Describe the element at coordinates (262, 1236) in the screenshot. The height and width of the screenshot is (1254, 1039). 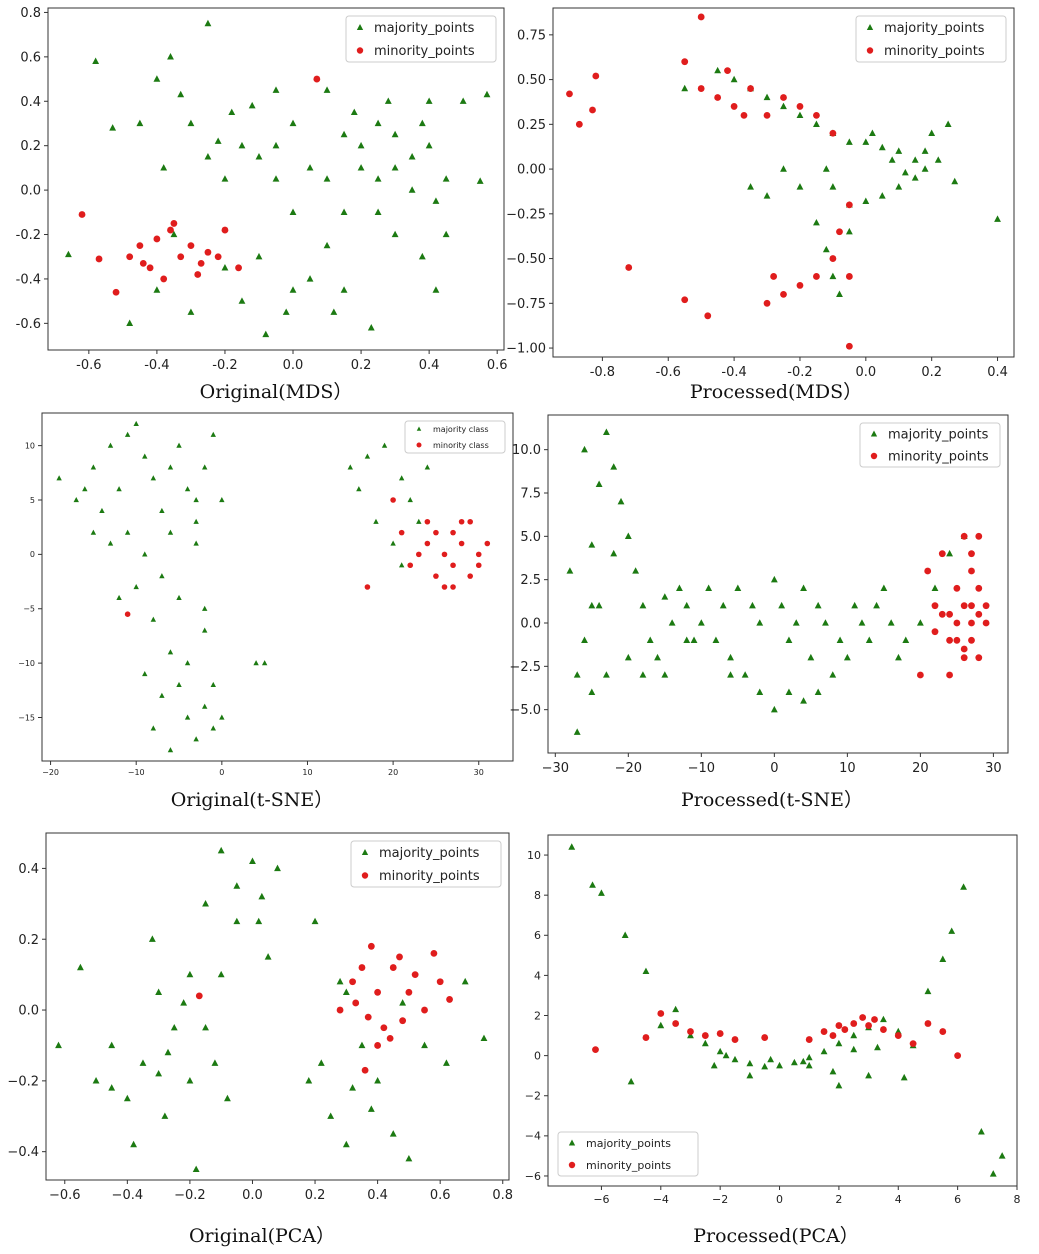
I see `panel-caption: Original(PCA）` at that location.